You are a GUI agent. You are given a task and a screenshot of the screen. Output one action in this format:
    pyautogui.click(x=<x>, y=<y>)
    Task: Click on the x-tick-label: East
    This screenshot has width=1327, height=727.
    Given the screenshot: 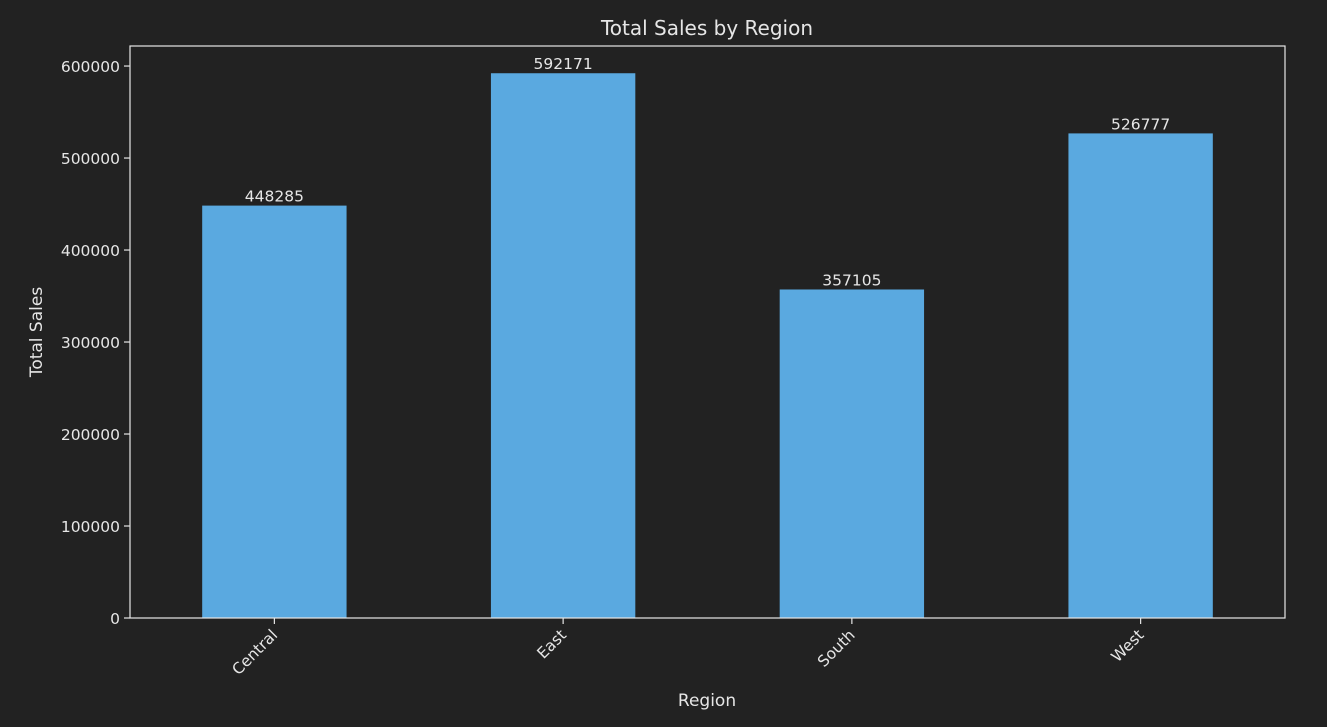 What is the action you would take?
    pyautogui.click(x=552, y=644)
    